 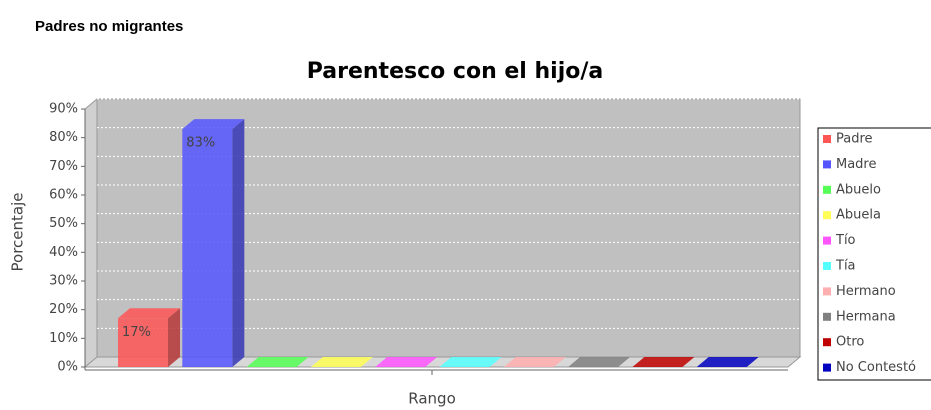 What do you see at coordinates (845, 266) in the screenshot?
I see `legend-label: Tía` at bounding box center [845, 266].